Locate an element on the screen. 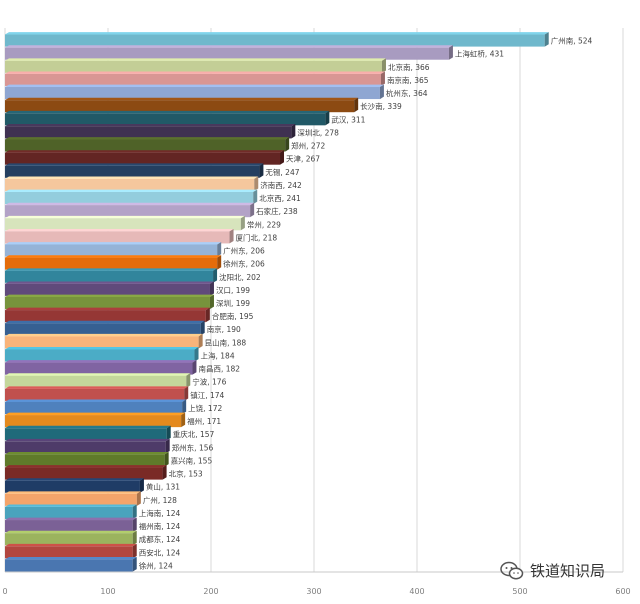 Image resolution: width=640 pixels, height=604 pixels. data-label: 广州东, 206 is located at coordinates (244, 251).